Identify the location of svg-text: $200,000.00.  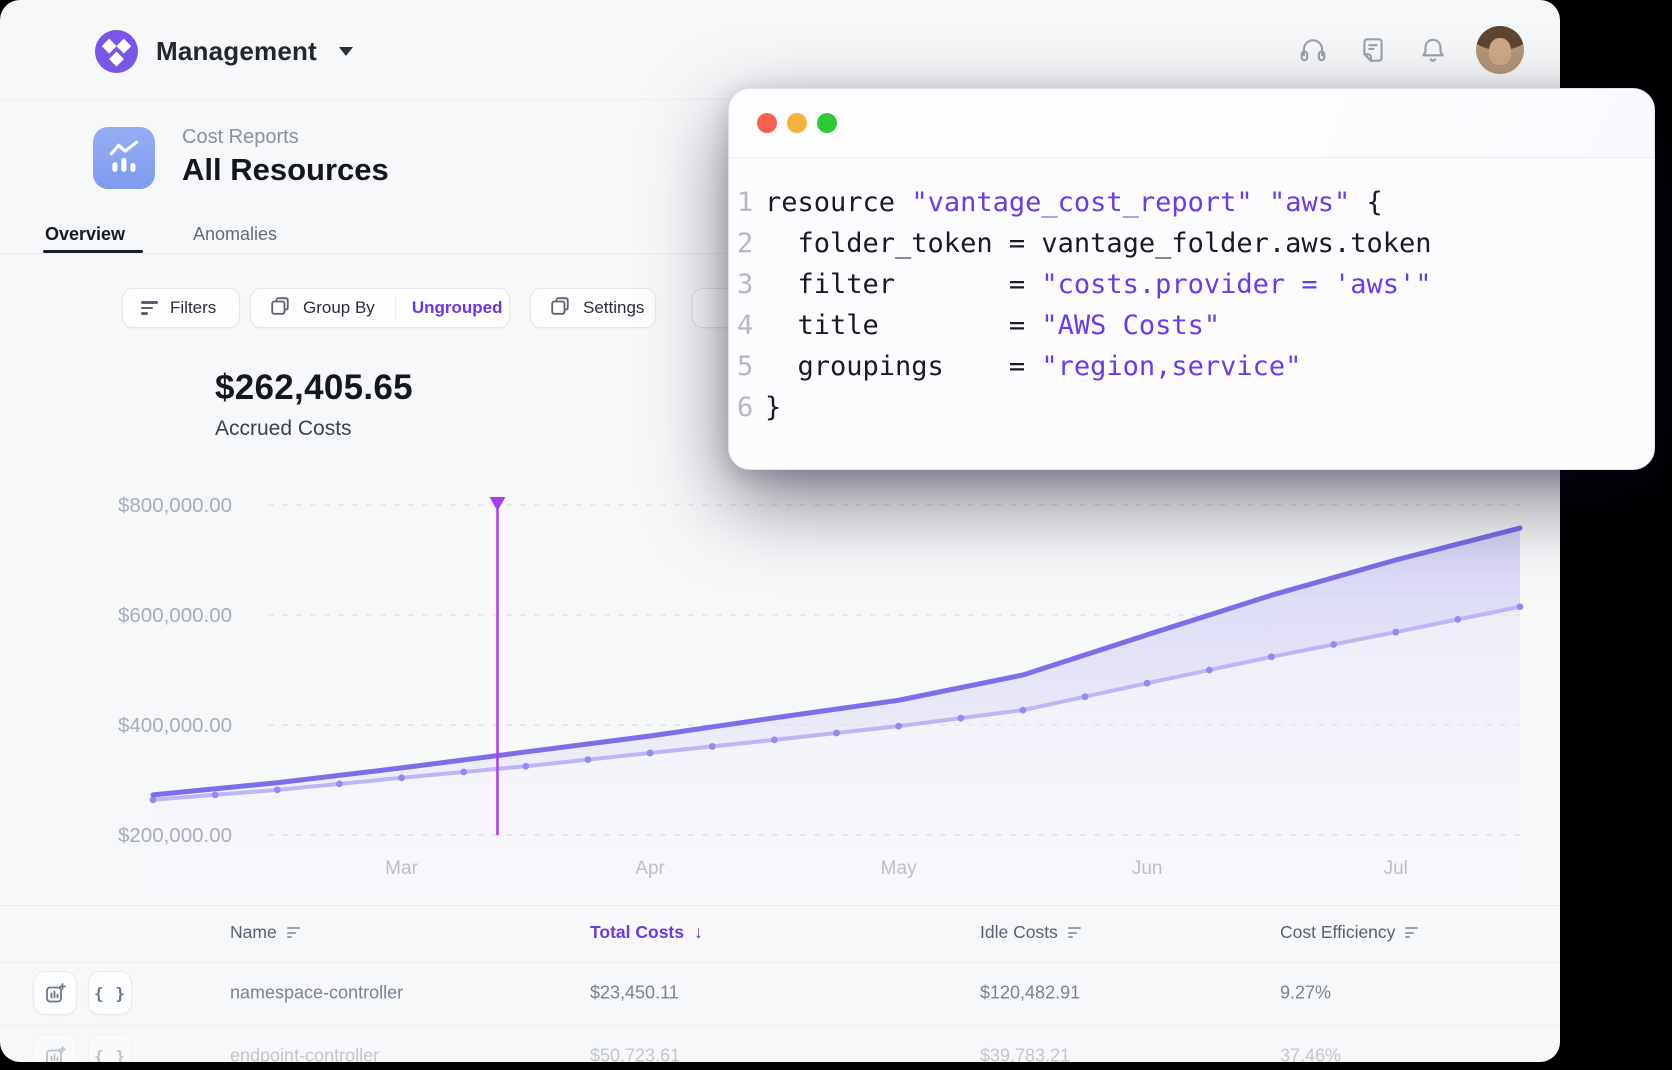
(175, 835).